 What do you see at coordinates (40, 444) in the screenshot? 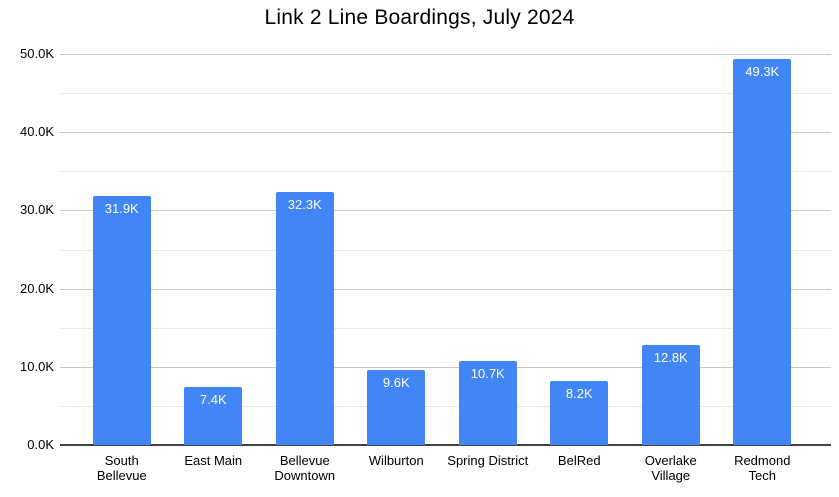
I see `y-tick-label: 0.0K` at bounding box center [40, 444].